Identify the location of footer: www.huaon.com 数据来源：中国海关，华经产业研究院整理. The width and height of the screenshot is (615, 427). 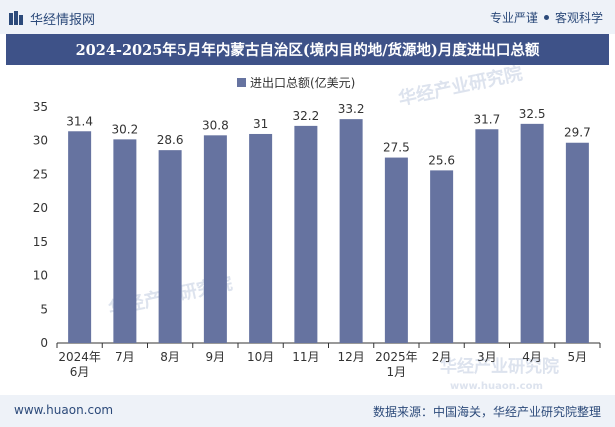
(307, 411).